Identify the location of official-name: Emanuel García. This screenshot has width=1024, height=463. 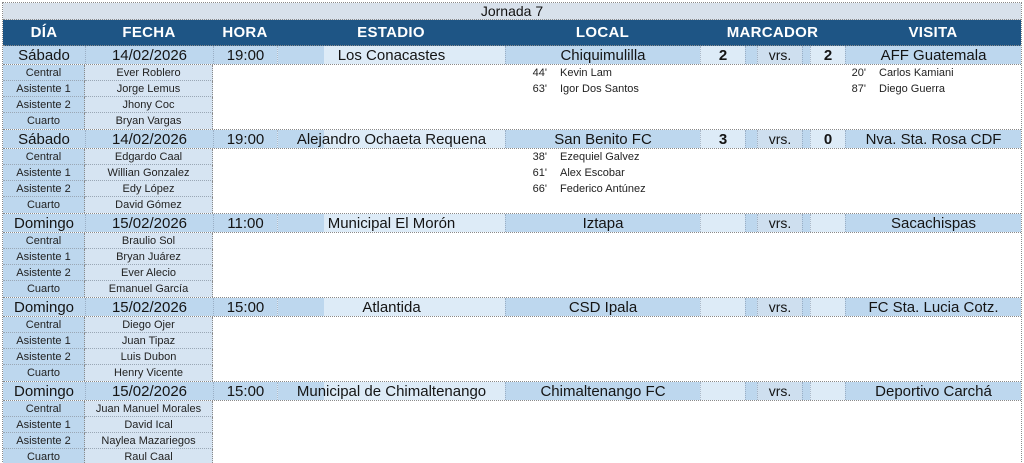
(149, 289).